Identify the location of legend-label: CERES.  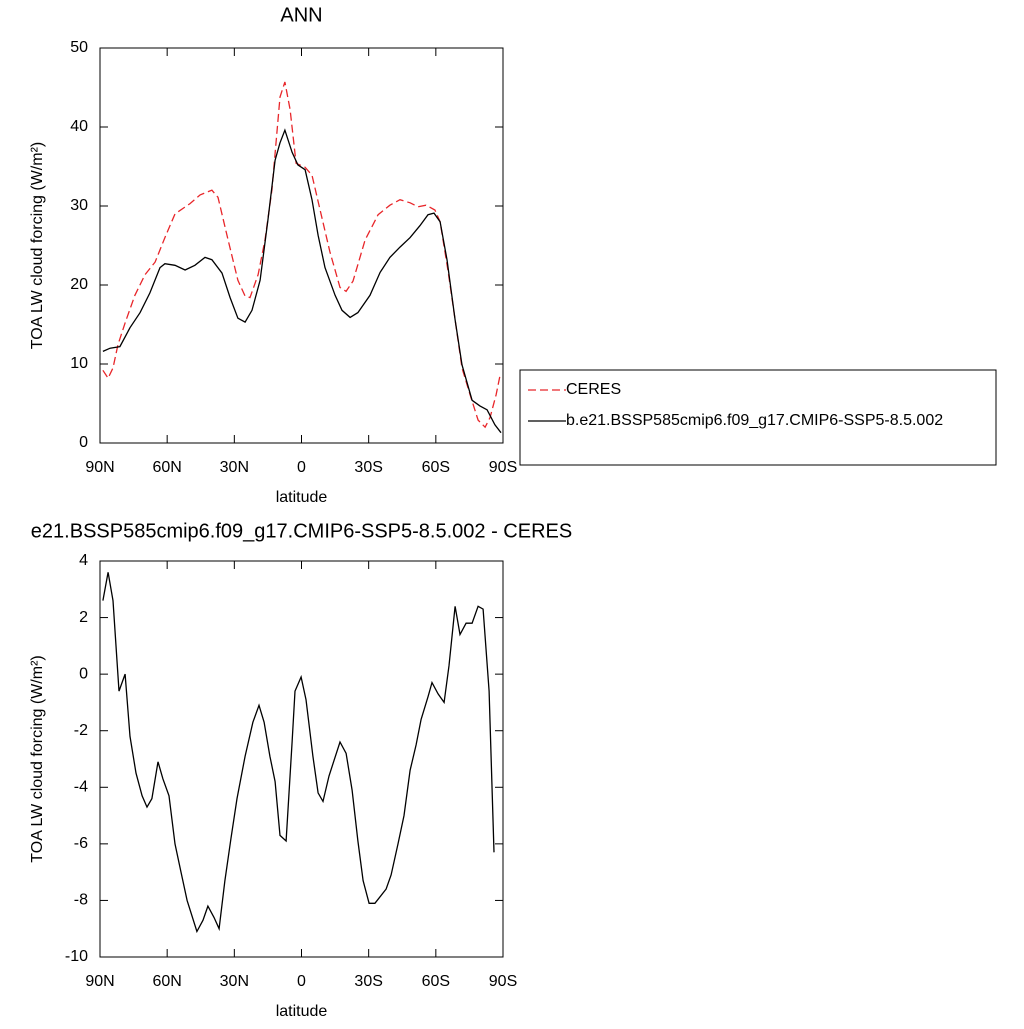
(593, 389).